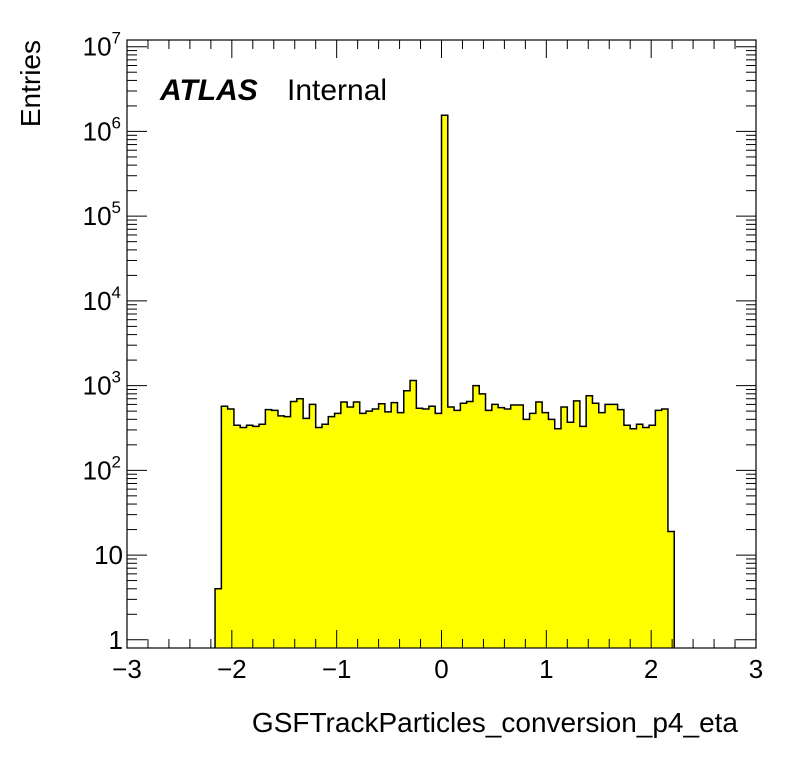 This screenshot has height=777, width=796. I want to click on y-tick-label-7: 10⁷, so click(102, 45).